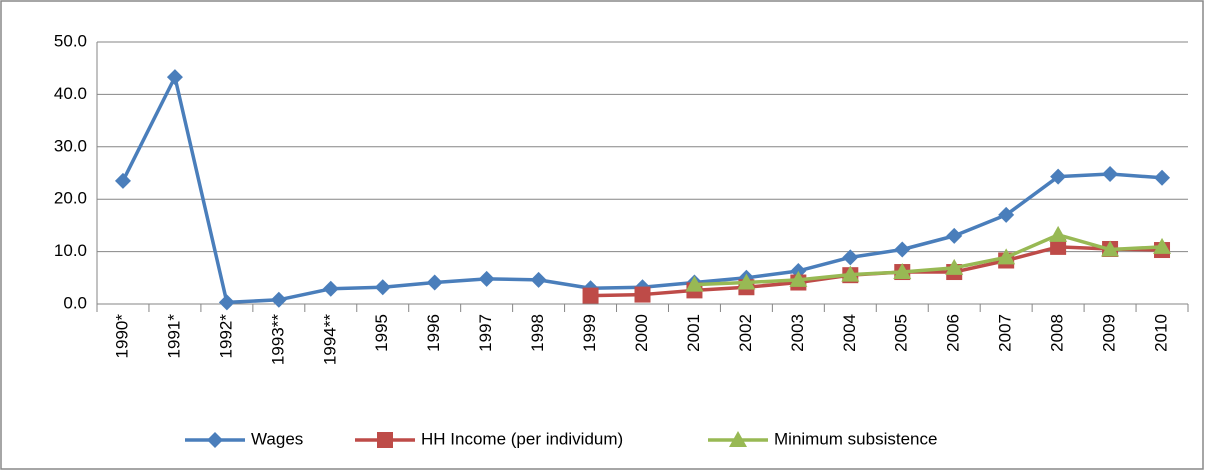 The image size is (1205, 471). Describe the element at coordinates (70, 250) in the screenshot. I see `y-tick-label: 10.0` at that location.